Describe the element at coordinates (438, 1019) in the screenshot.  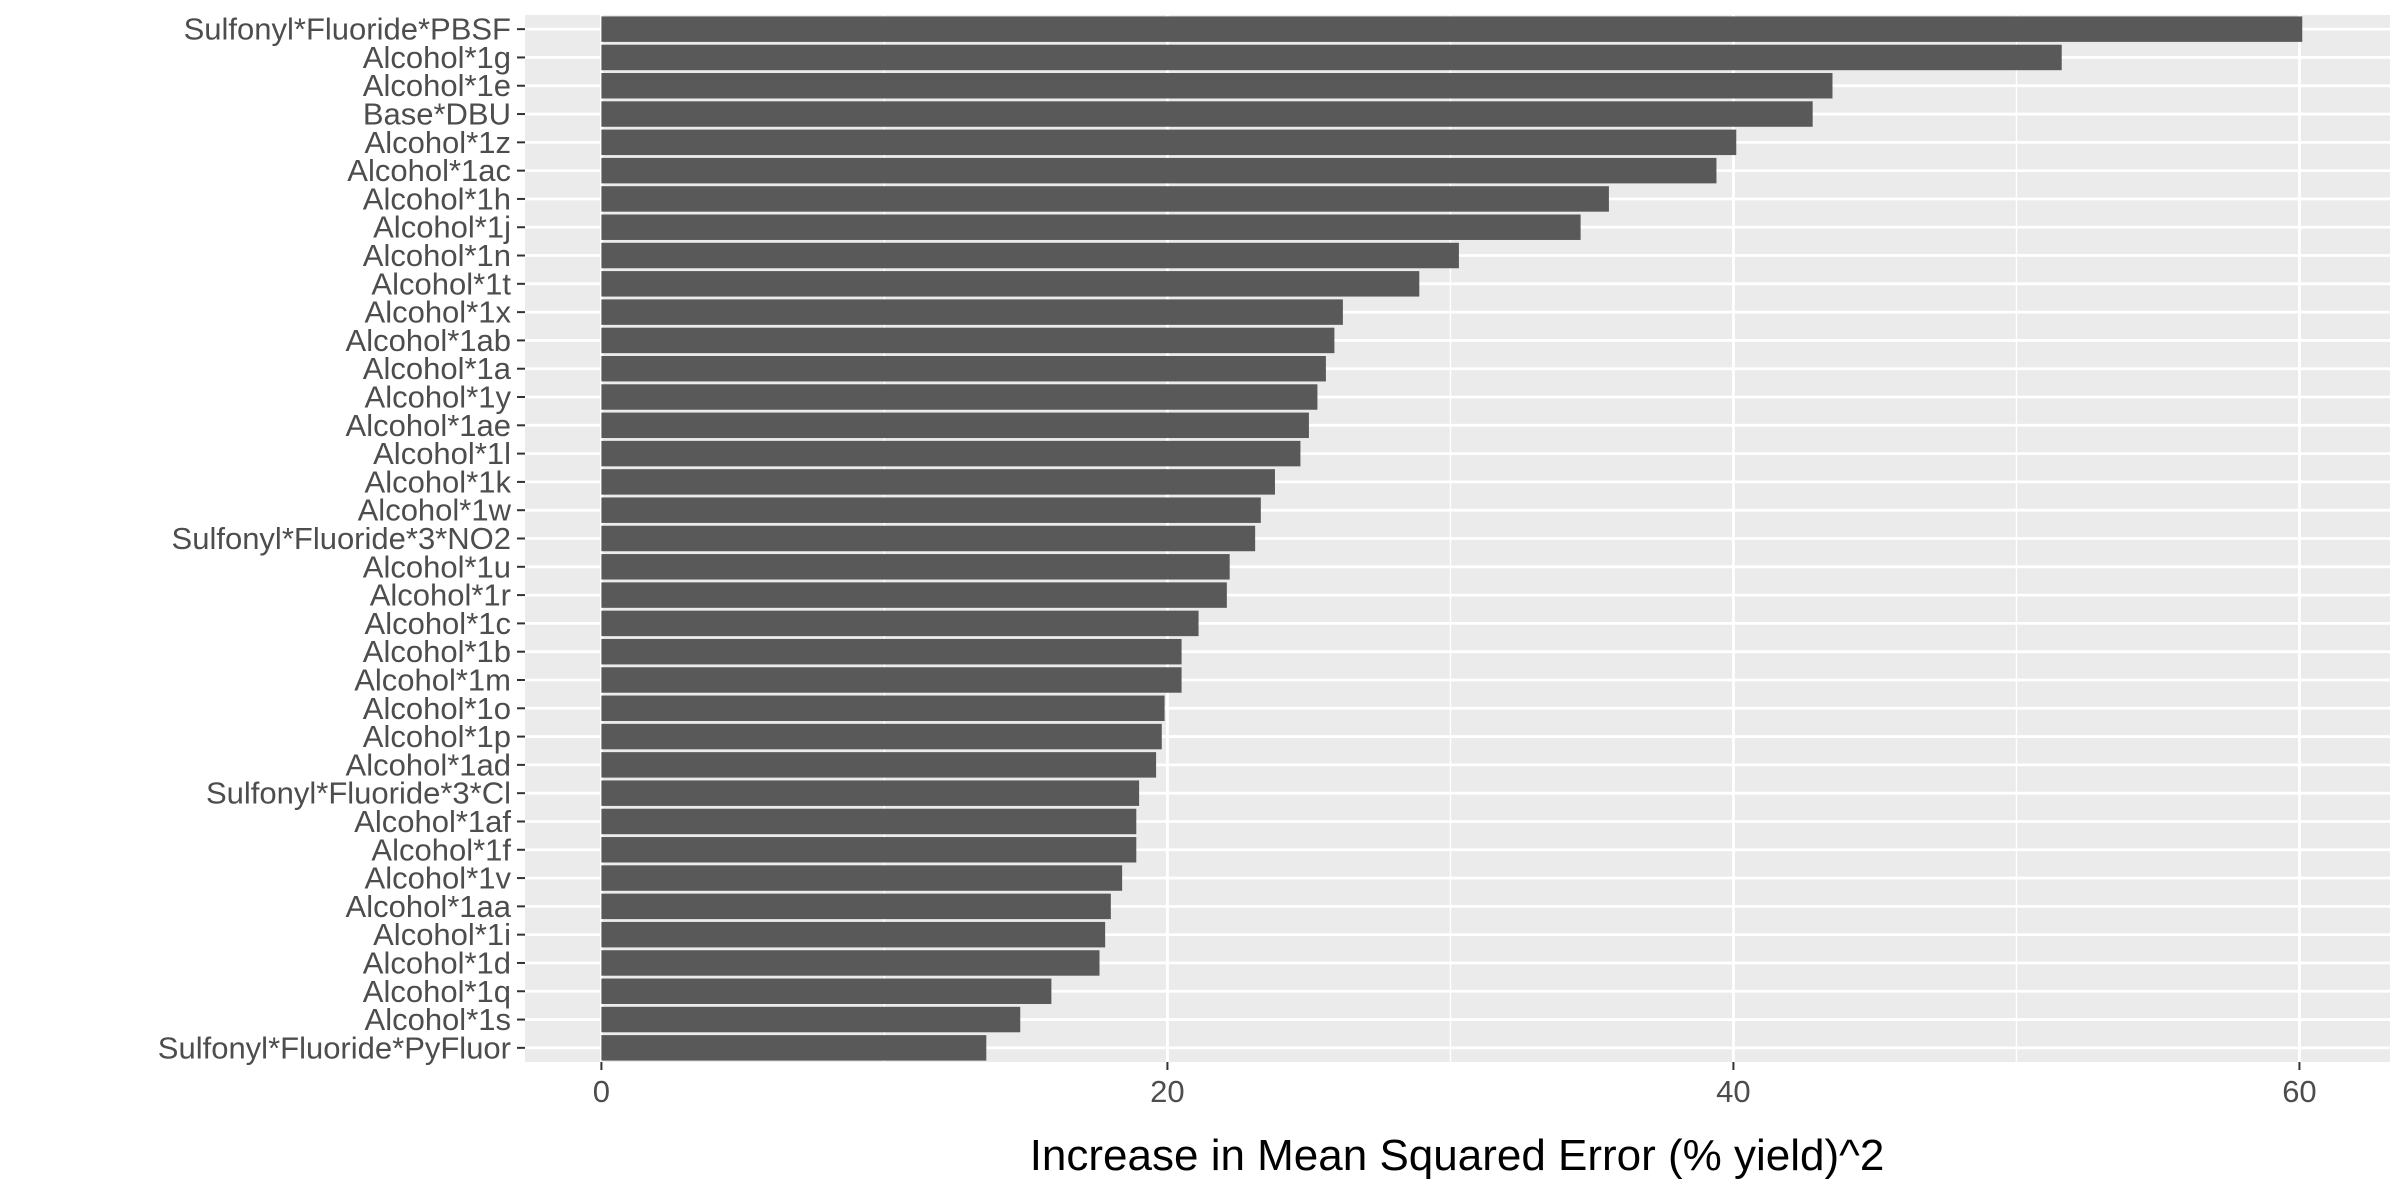
I see `y-tick-label: Alcohol*1s` at that location.